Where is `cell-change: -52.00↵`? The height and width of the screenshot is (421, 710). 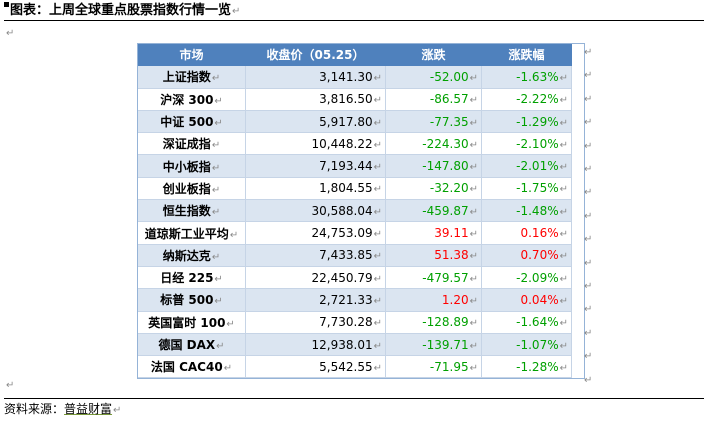 cell-change: -52.00↵ is located at coordinates (433, 77).